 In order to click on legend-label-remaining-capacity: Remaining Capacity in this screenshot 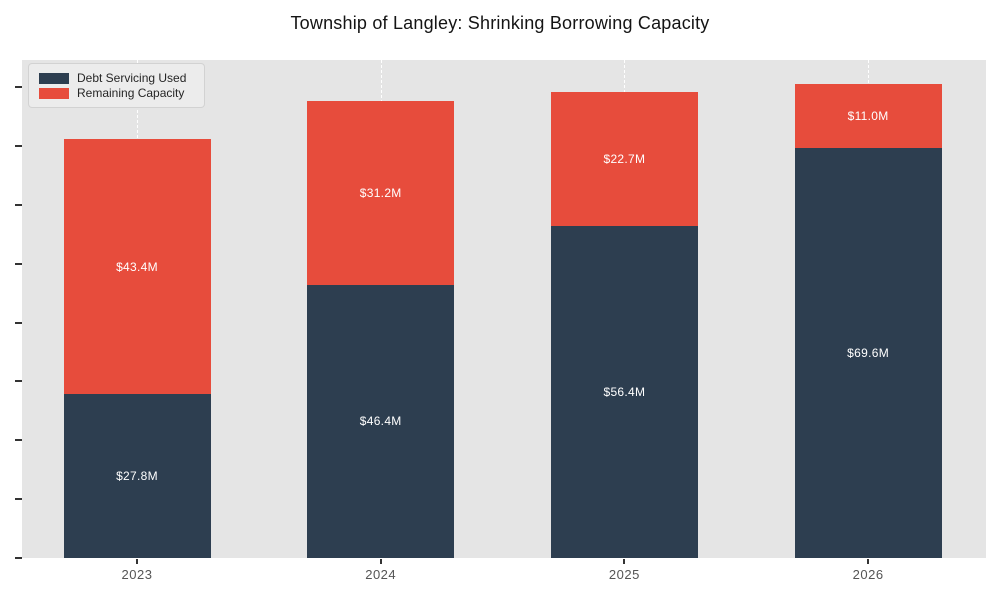, I will do `click(131, 93)`.